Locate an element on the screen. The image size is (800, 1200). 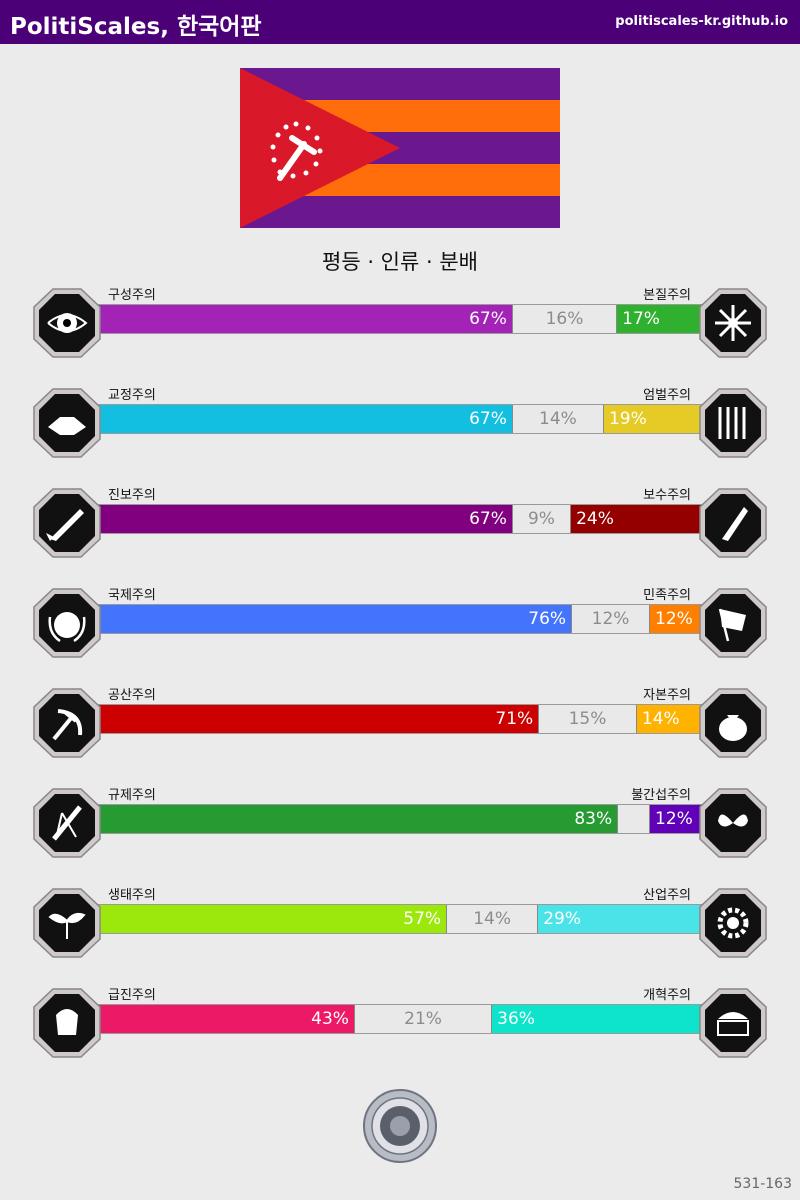
axis-bar: 76% 12% 12% is located at coordinates (400, 619).